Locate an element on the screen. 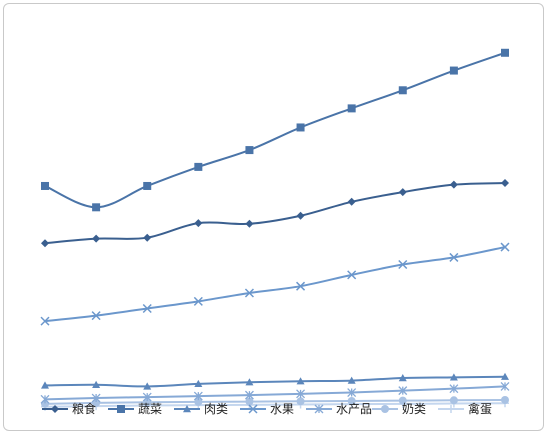  legend-item-5: 水产品 is located at coordinates (339, 409).